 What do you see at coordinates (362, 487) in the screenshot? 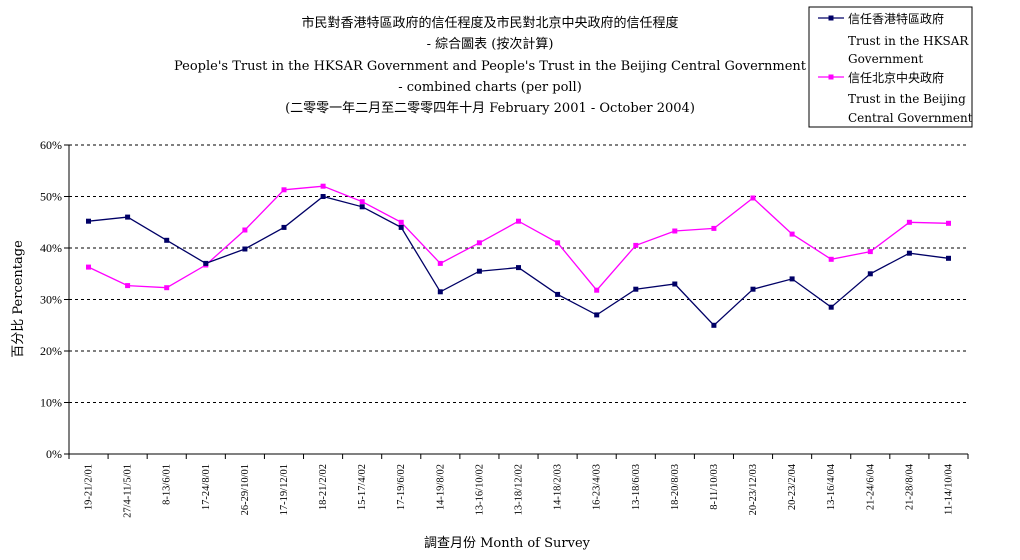
I see `x-tick-label: 15-17/4/02` at bounding box center [362, 487].